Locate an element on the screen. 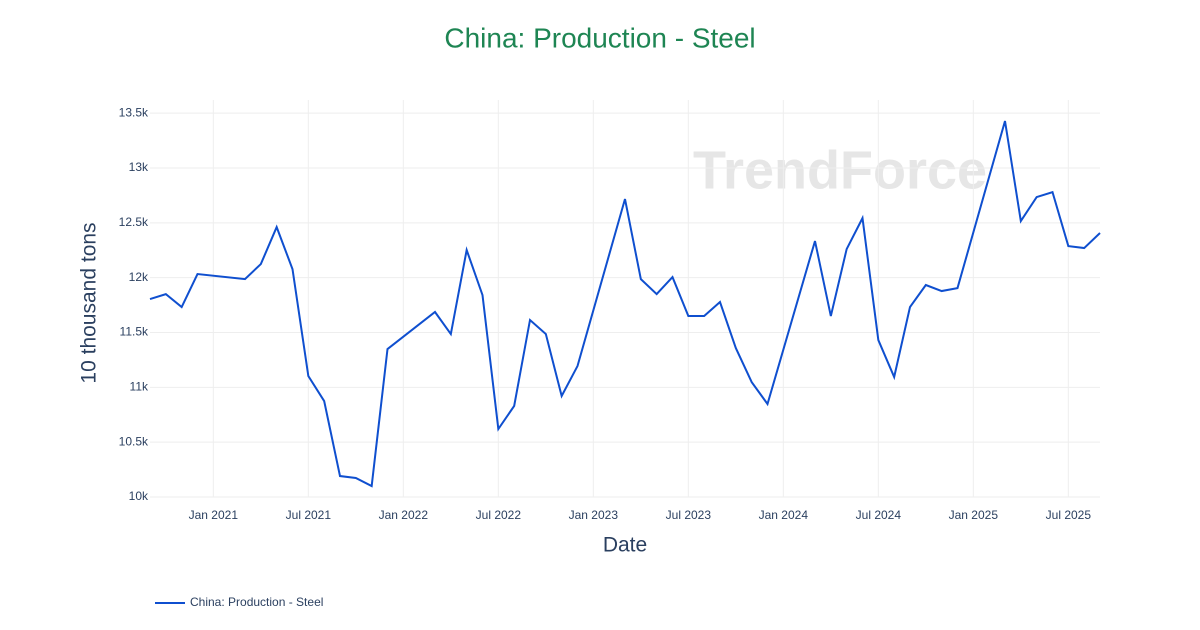 This screenshot has width=1200, height=630. x-tick-label: Jan 2021 is located at coordinates (214, 515).